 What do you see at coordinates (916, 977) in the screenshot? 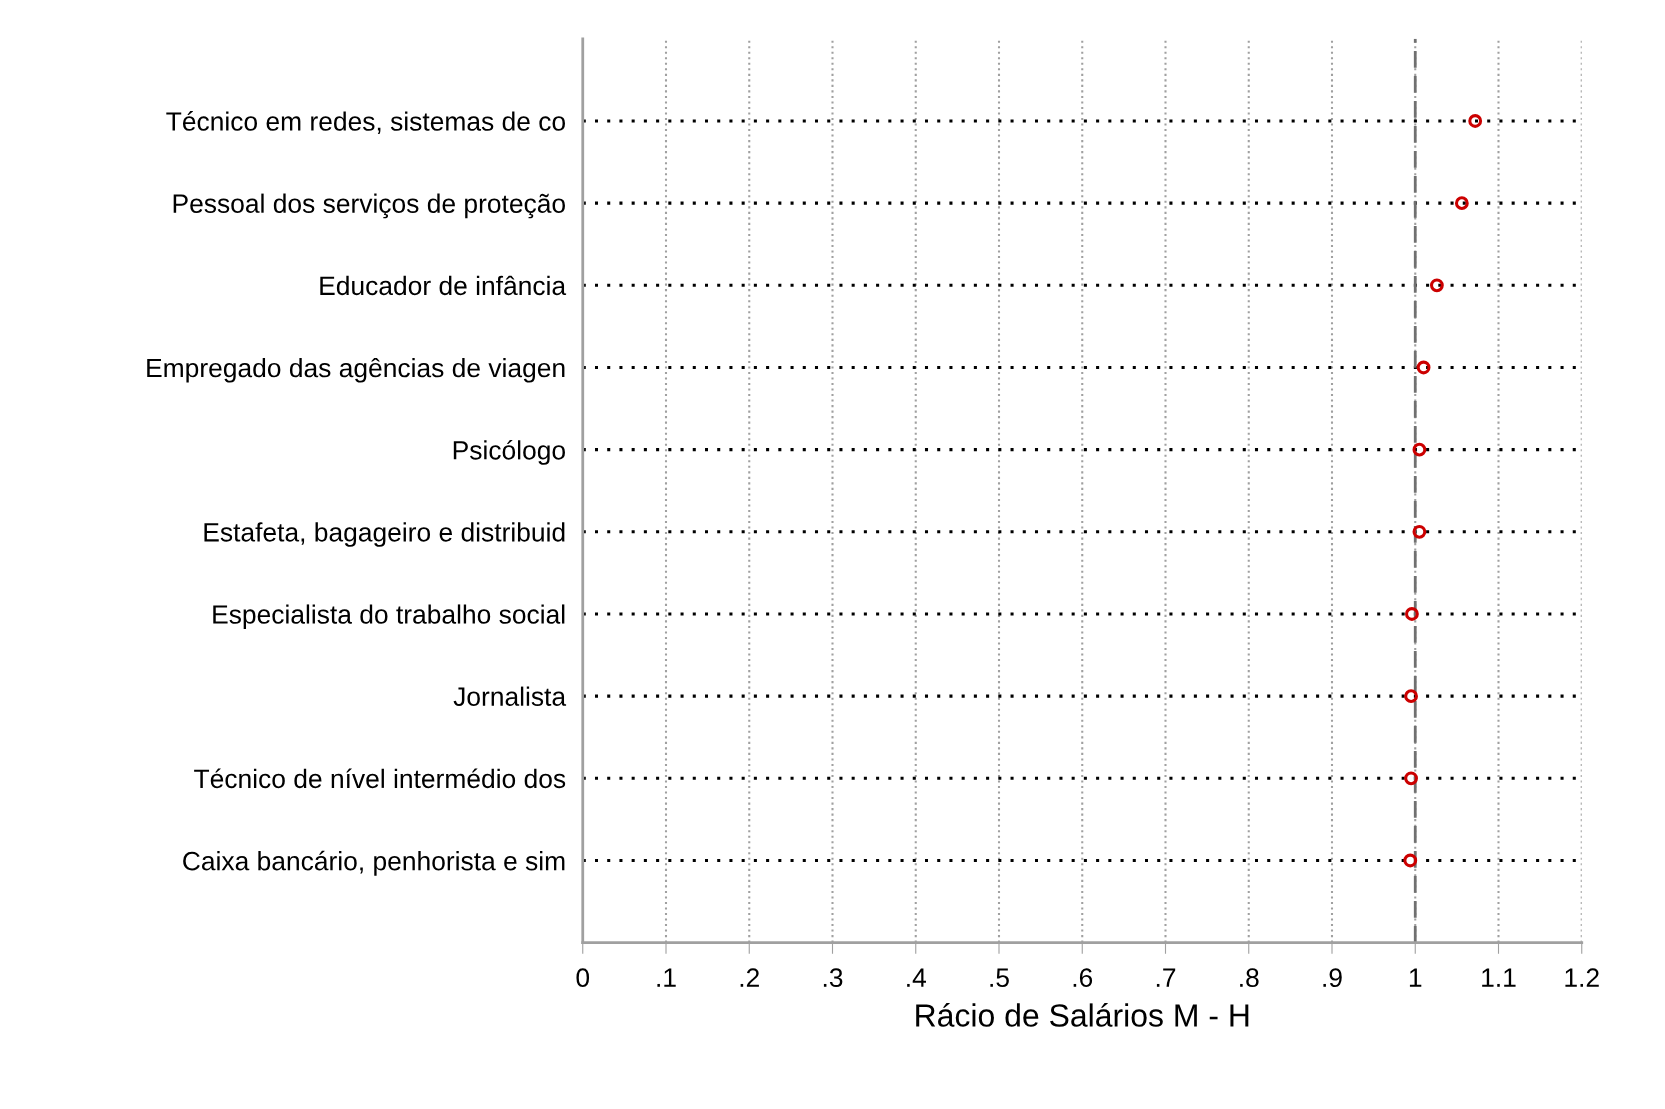
I see `x-tick-label: .4` at bounding box center [916, 977].